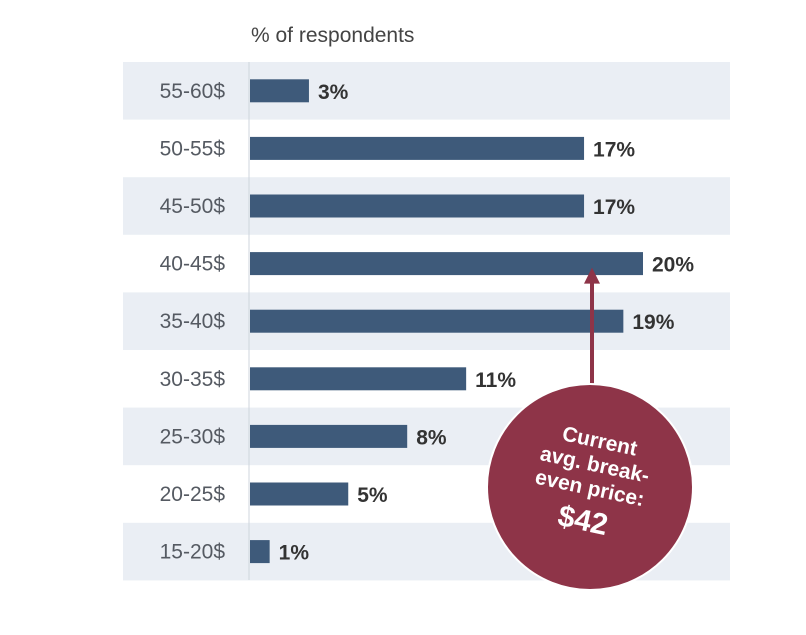 Image resolution: width=806 pixels, height=635 pixels. What do you see at coordinates (193, 206) in the screenshot?
I see `category-label: 45-50$` at bounding box center [193, 206].